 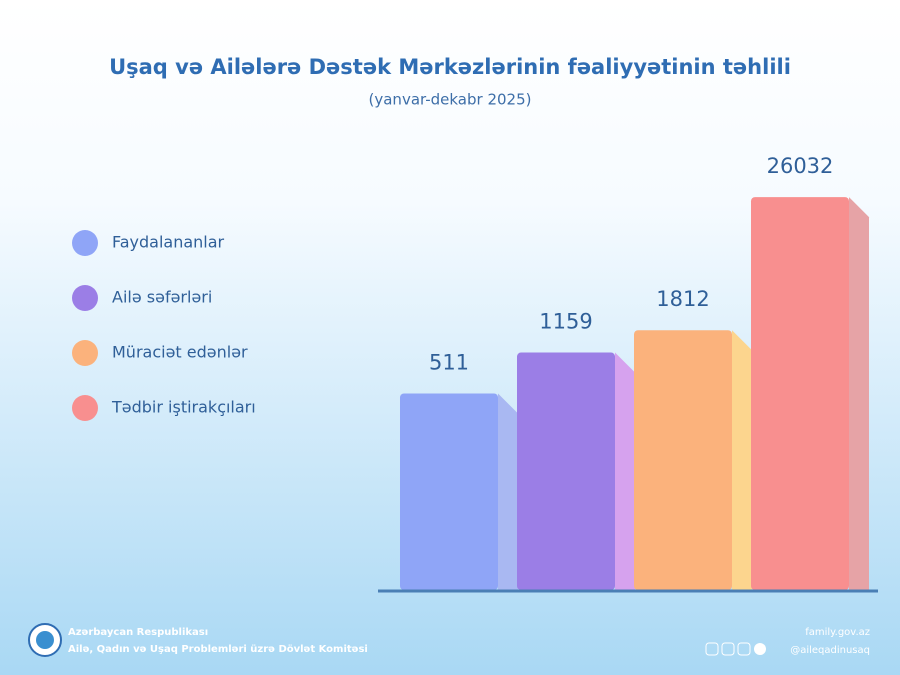 What do you see at coordinates (168, 242) in the screenshot?
I see `legend-label: Faydalananlar` at bounding box center [168, 242].